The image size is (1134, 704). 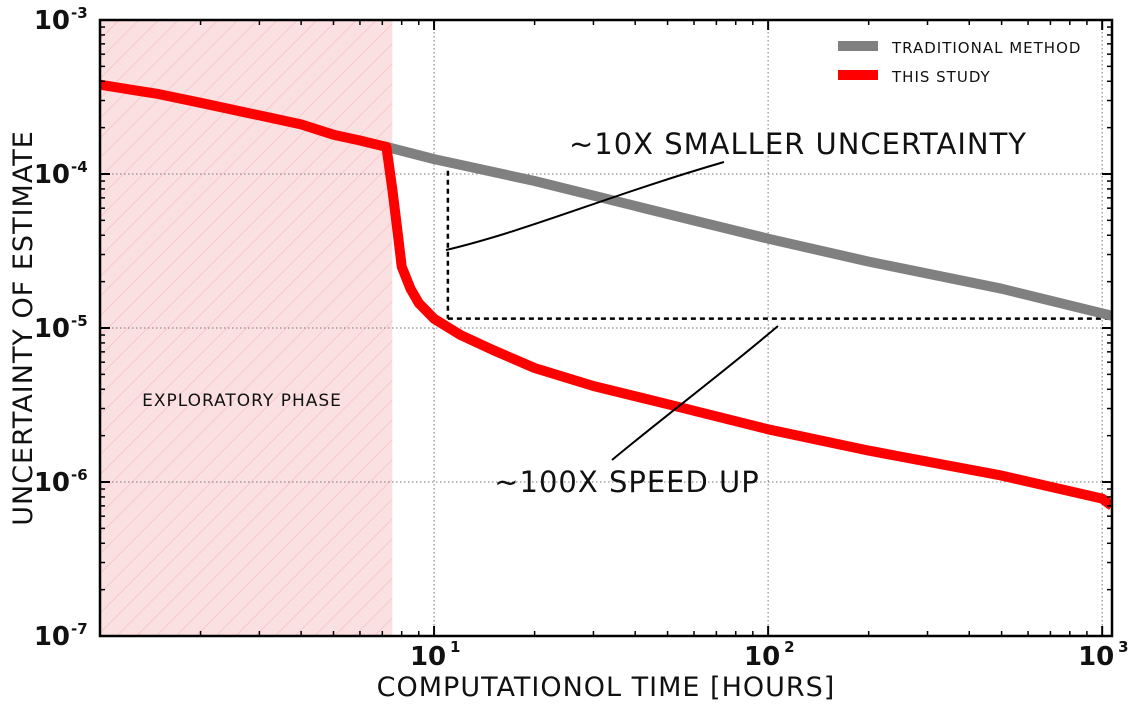 What do you see at coordinates (242, 401) in the screenshot?
I see `exploratory-phase-label: EXPLORATORY PHASE` at bounding box center [242, 401].